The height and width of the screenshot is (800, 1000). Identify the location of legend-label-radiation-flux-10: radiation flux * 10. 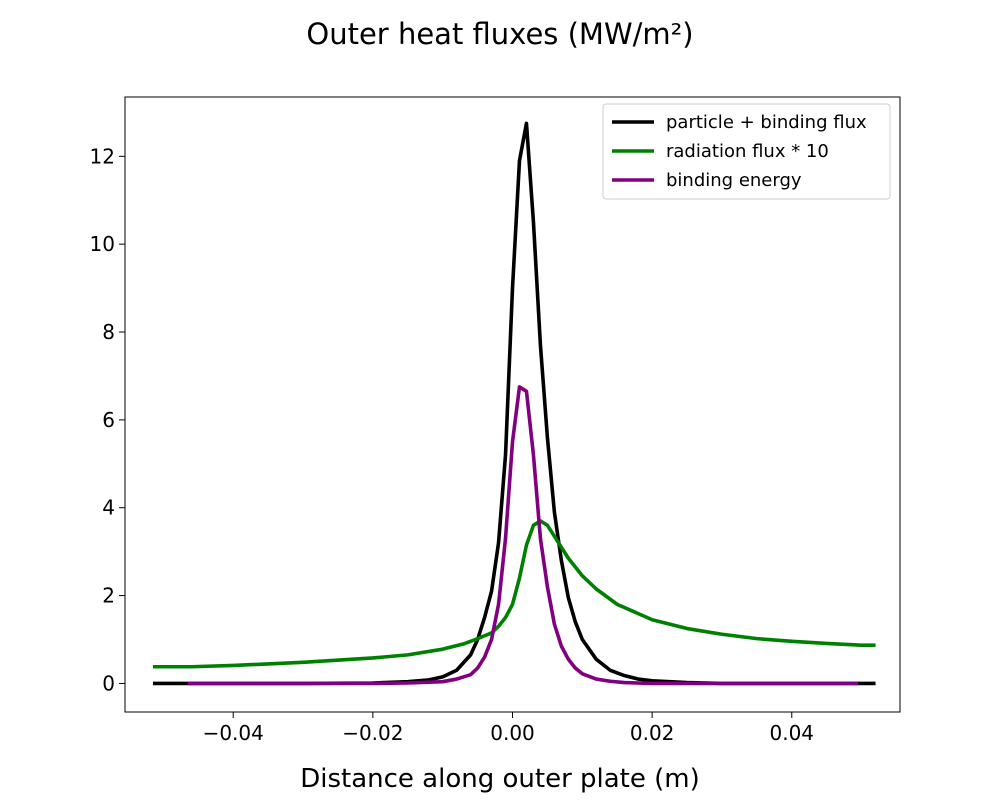
(747, 151).